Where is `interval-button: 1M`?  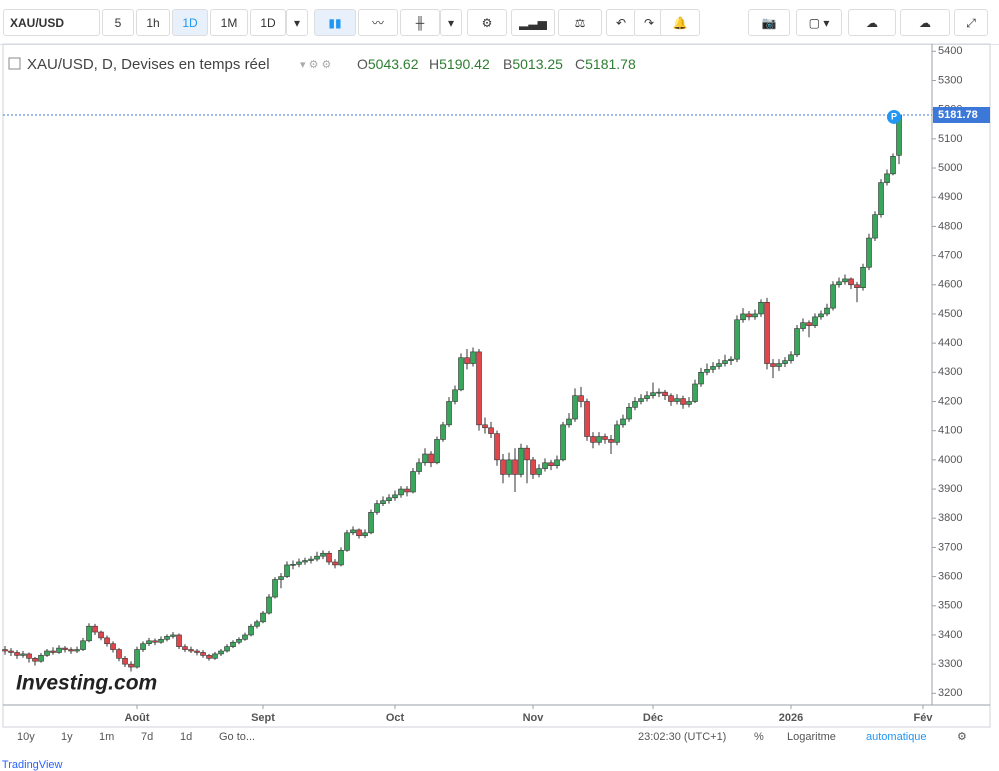
interval-button: 1M is located at coordinates (229, 22).